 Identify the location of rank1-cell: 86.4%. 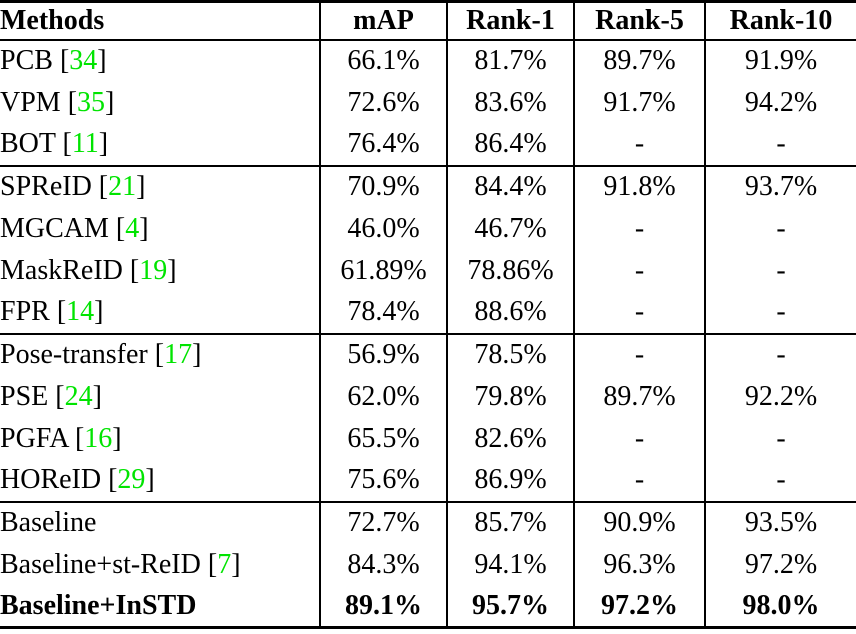
(510, 144).